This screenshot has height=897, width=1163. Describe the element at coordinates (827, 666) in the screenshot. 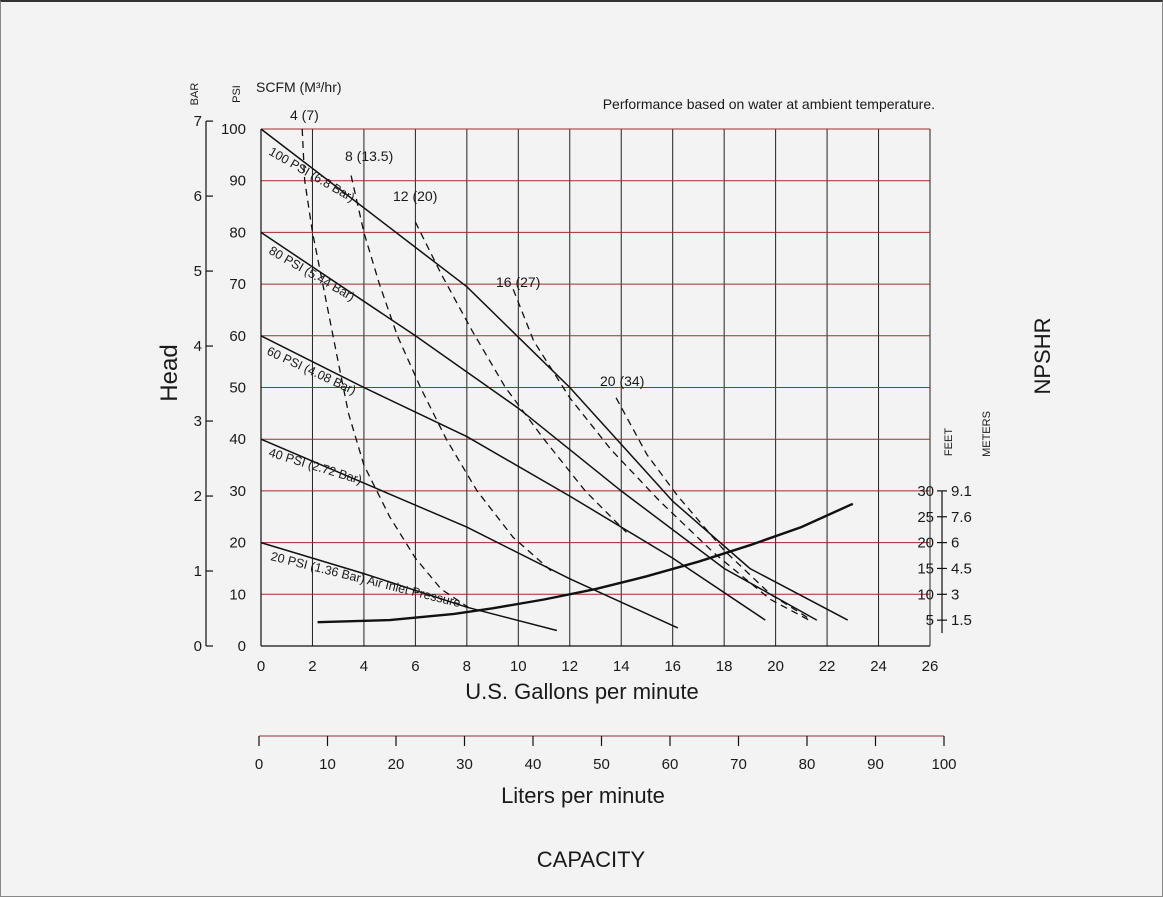

I see `x-tick-label: 22` at that location.